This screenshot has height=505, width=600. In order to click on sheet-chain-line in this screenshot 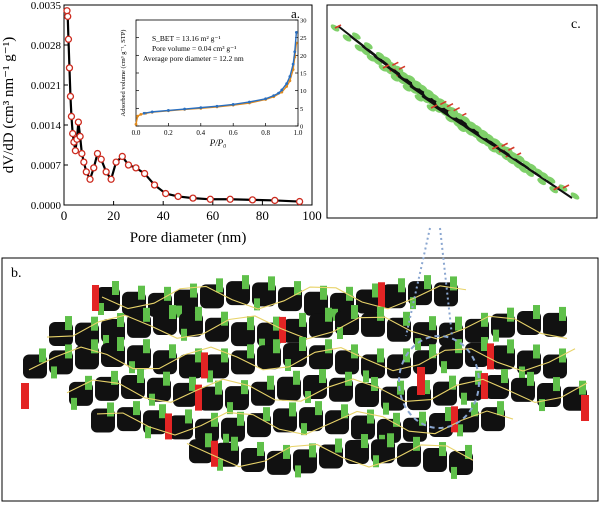, I will do `click(307, 327)`.